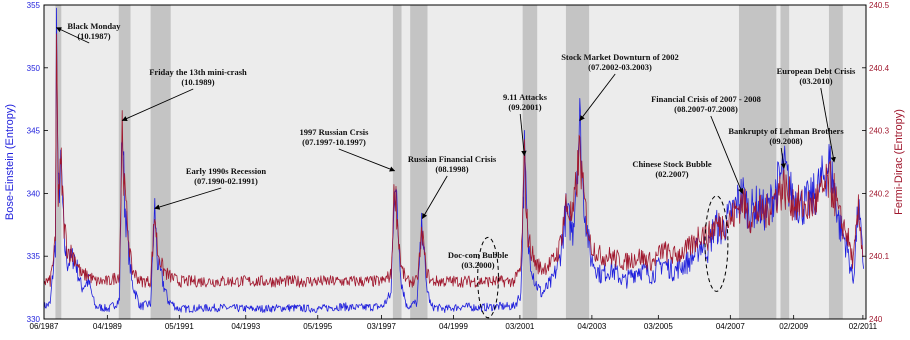  What do you see at coordinates (10, 162) in the screenshot?
I see `left-axis-label: Bose-Einstein (Entropy)` at bounding box center [10, 162].